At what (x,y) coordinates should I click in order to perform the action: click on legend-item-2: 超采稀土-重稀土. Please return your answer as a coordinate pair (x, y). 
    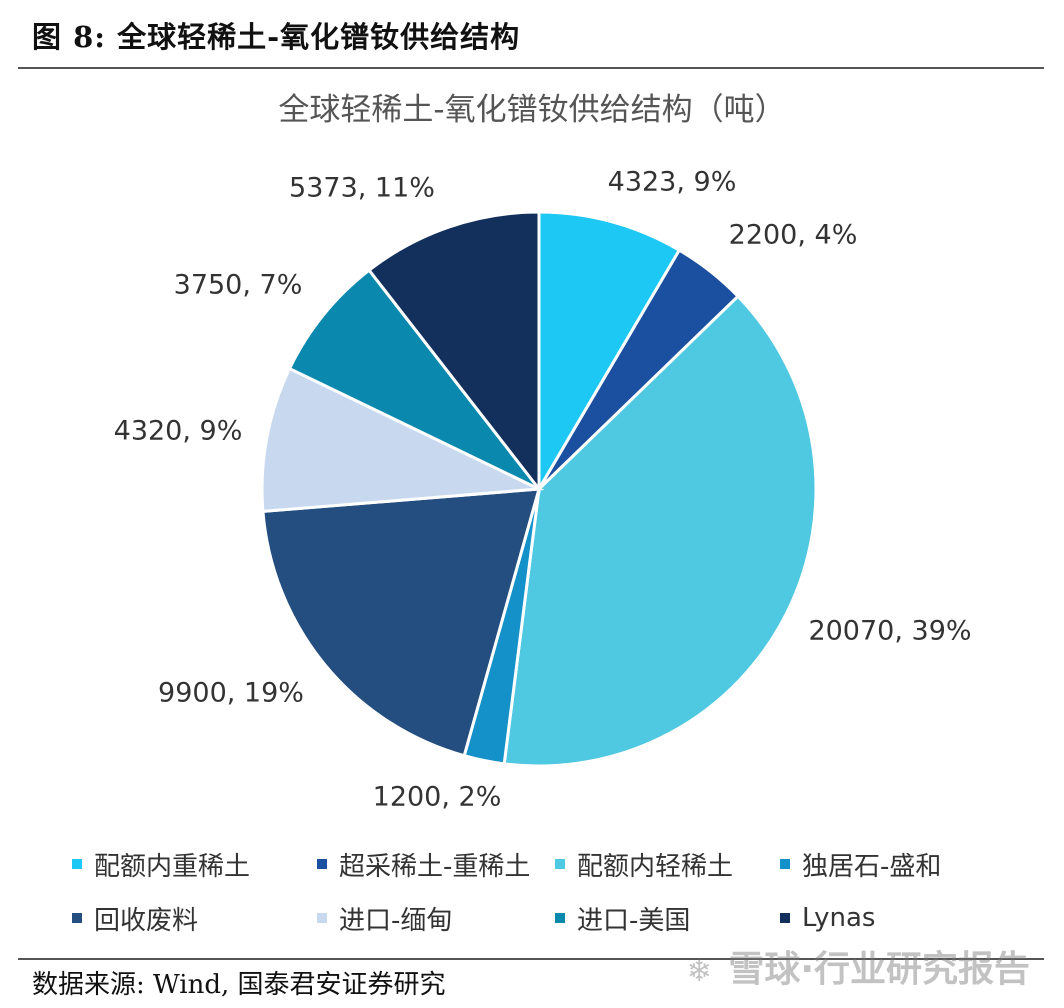
    Looking at the image, I should click on (436, 865).